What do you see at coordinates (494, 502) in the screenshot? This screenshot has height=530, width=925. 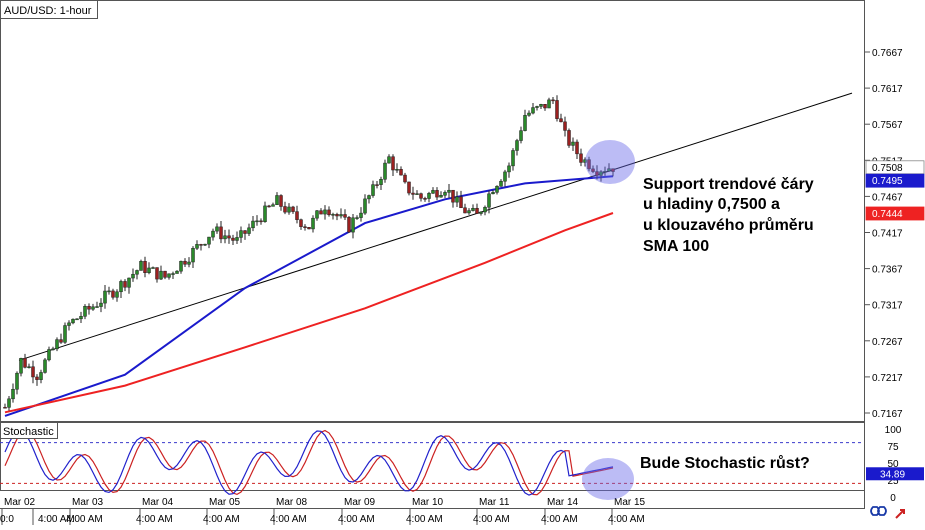 I see `x-date-label: Mar 11` at bounding box center [494, 502].